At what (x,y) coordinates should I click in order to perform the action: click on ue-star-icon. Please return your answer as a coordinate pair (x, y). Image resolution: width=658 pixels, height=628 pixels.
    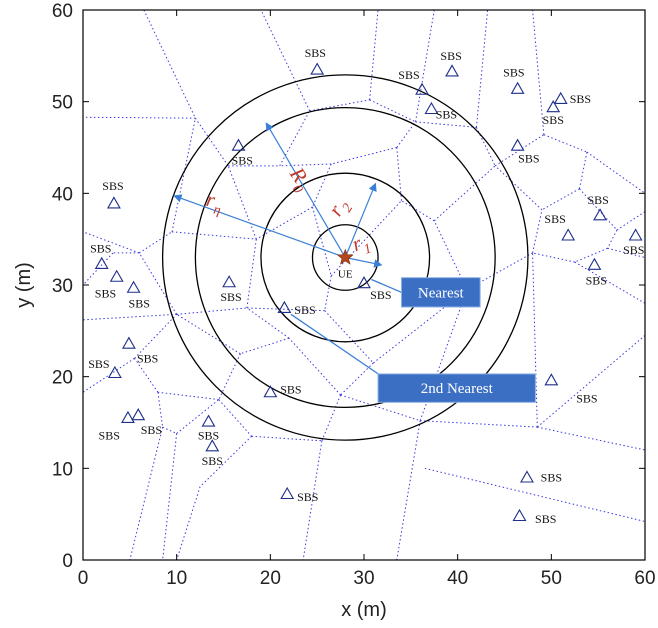
    Looking at the image, I should click on (345, 256).